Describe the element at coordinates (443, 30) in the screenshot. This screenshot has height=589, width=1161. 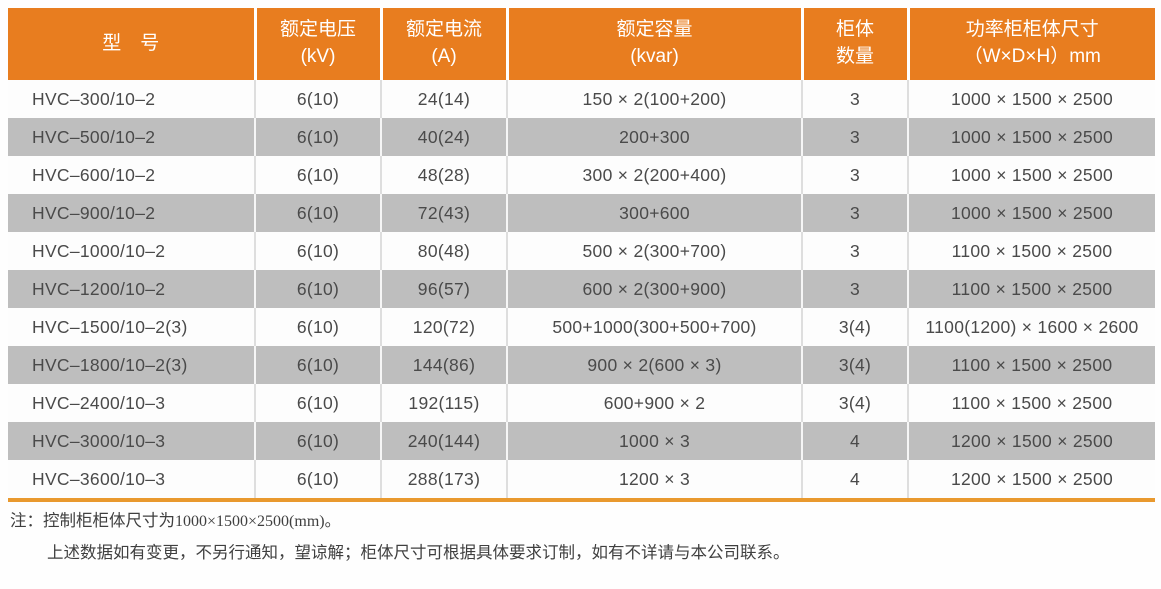
I see `header-rated-current-label: 额定电流` at that location.